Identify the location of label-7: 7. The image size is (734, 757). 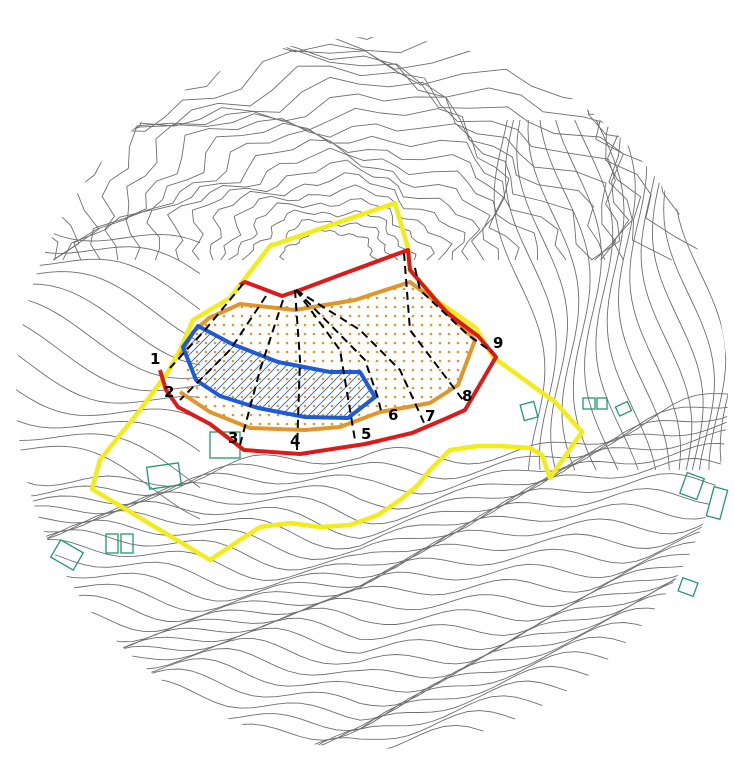
(430, 416).